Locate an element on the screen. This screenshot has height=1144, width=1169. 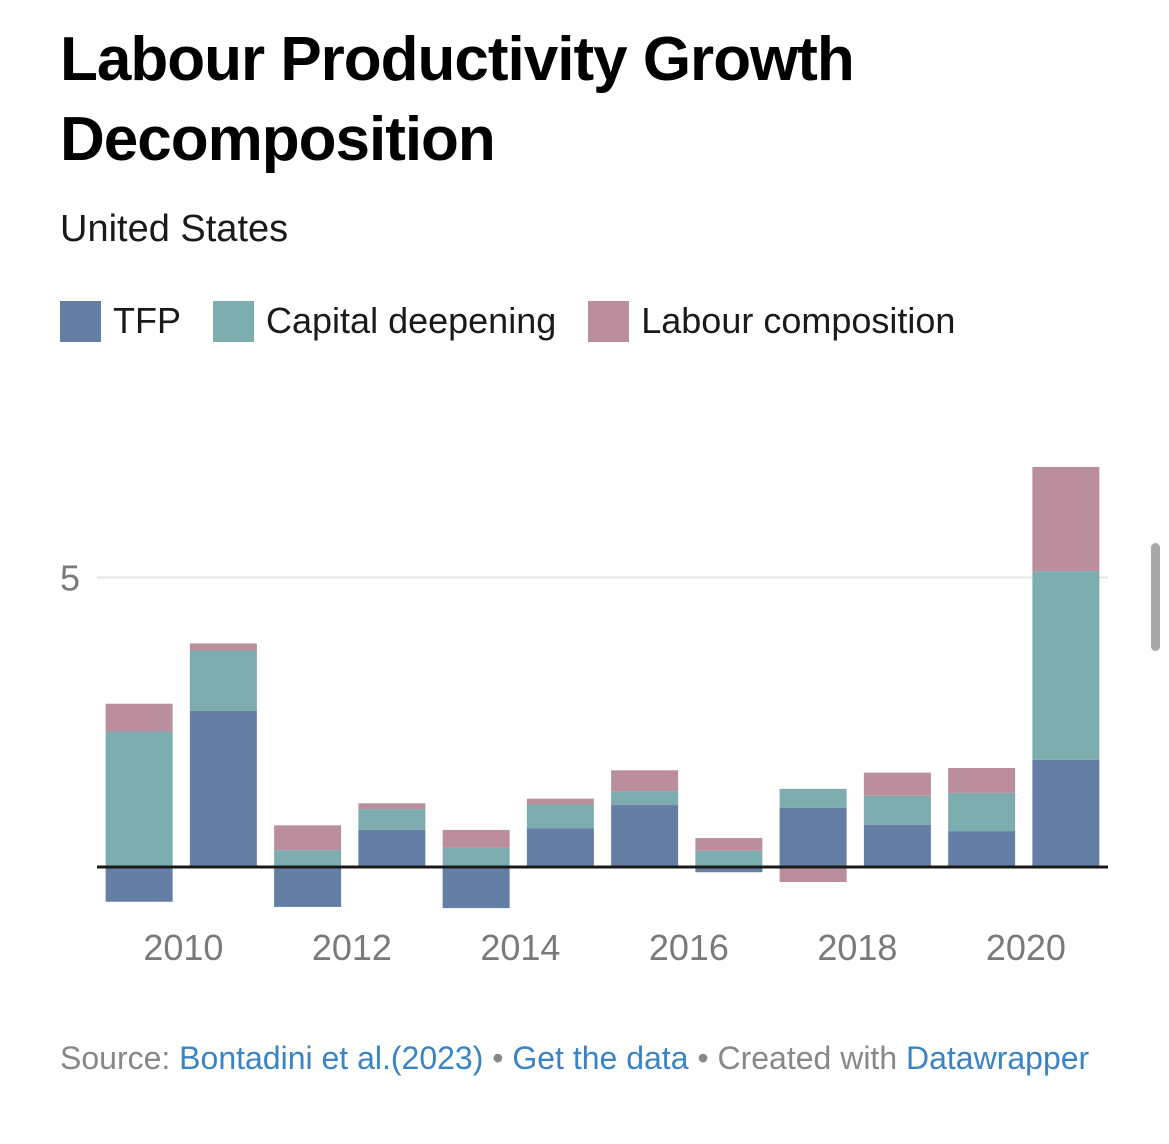
y-axis-ticks: 5 is located at coordinates (70, 578).